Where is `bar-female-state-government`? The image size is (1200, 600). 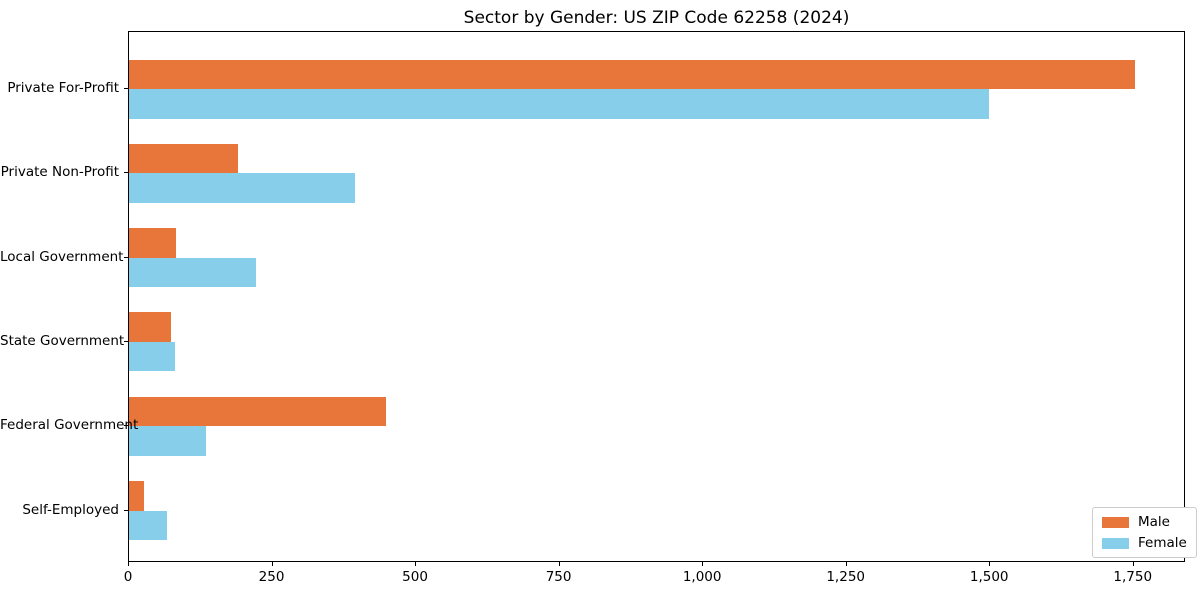 bar-female-state-government is located at coordinates (152, 356).